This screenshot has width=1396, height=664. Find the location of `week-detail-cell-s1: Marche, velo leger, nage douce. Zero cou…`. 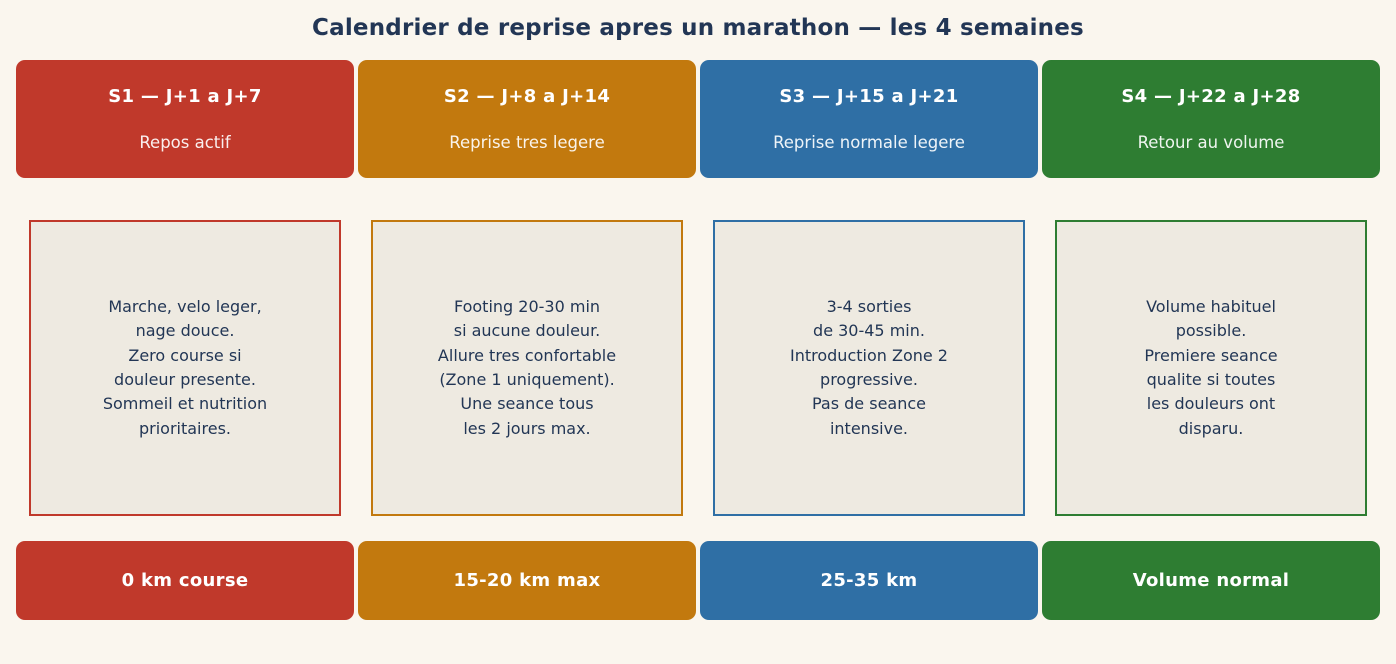

week-detail-cell-s1: Marche, velo leger, nage douce. Zero cou… is located at coordinates (185, 368).